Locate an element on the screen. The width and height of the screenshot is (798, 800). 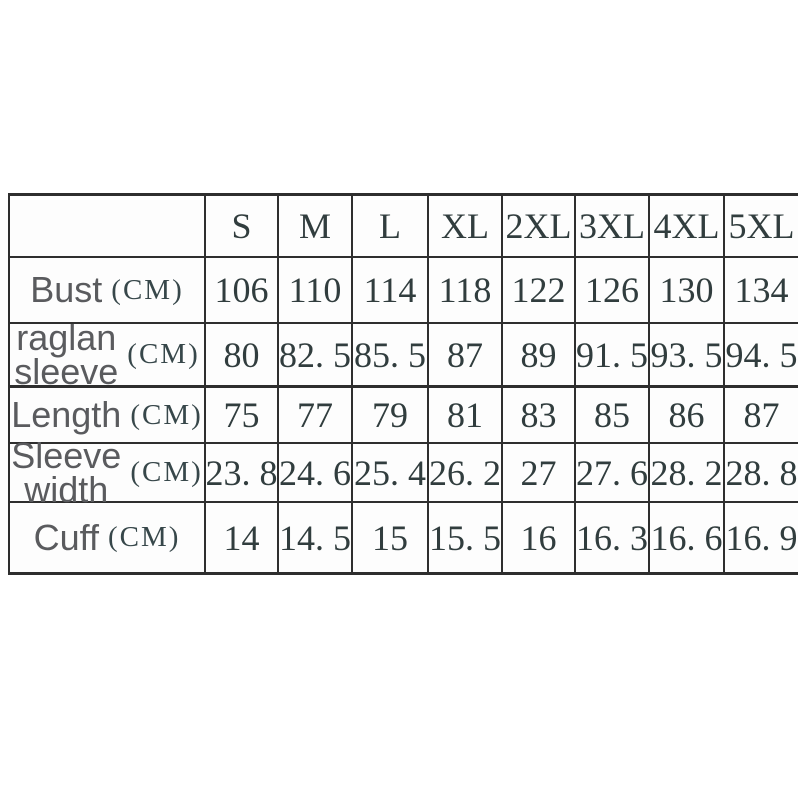
sleeve-width-value-cell: 26. 2 is located at coordinates (466, 473).